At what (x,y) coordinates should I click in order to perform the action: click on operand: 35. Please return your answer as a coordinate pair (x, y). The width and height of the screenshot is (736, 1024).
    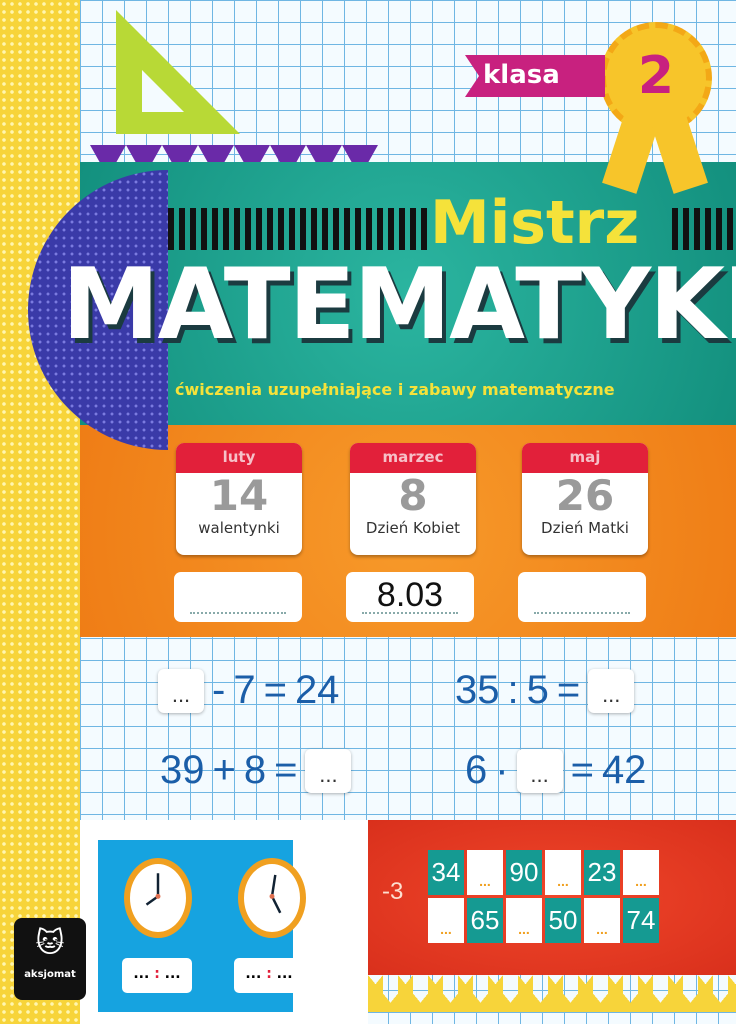
    Looking at the image, I should click on (477, 690).